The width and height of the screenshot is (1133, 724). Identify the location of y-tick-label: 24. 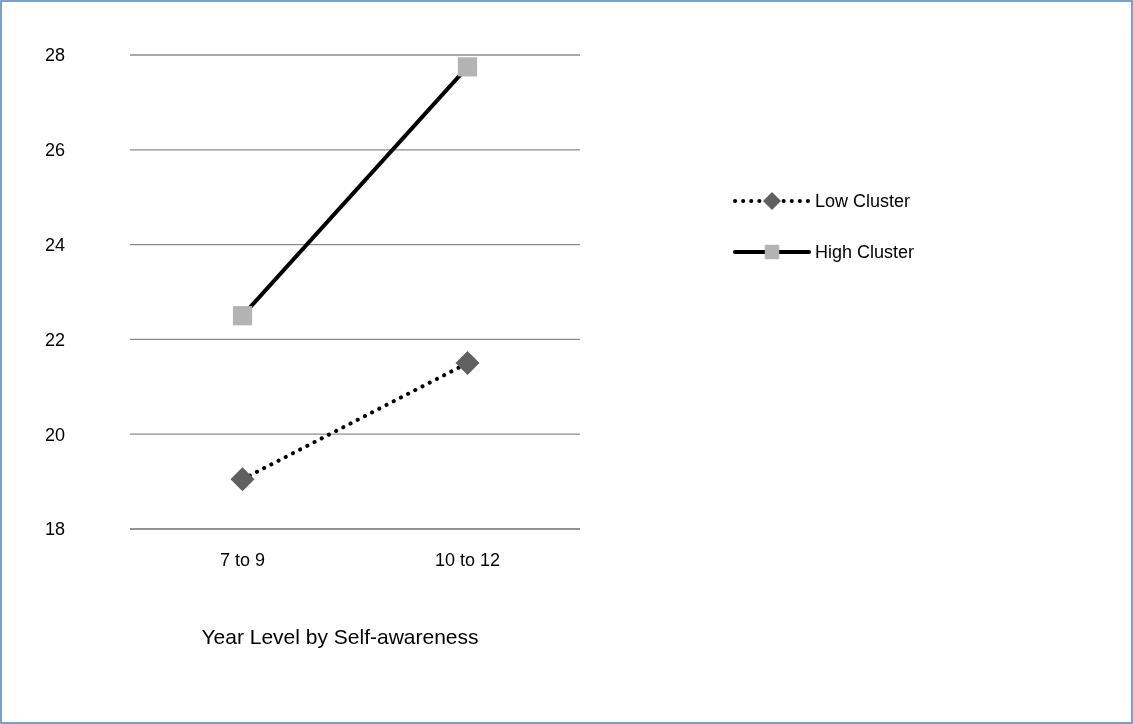
(55, 244).